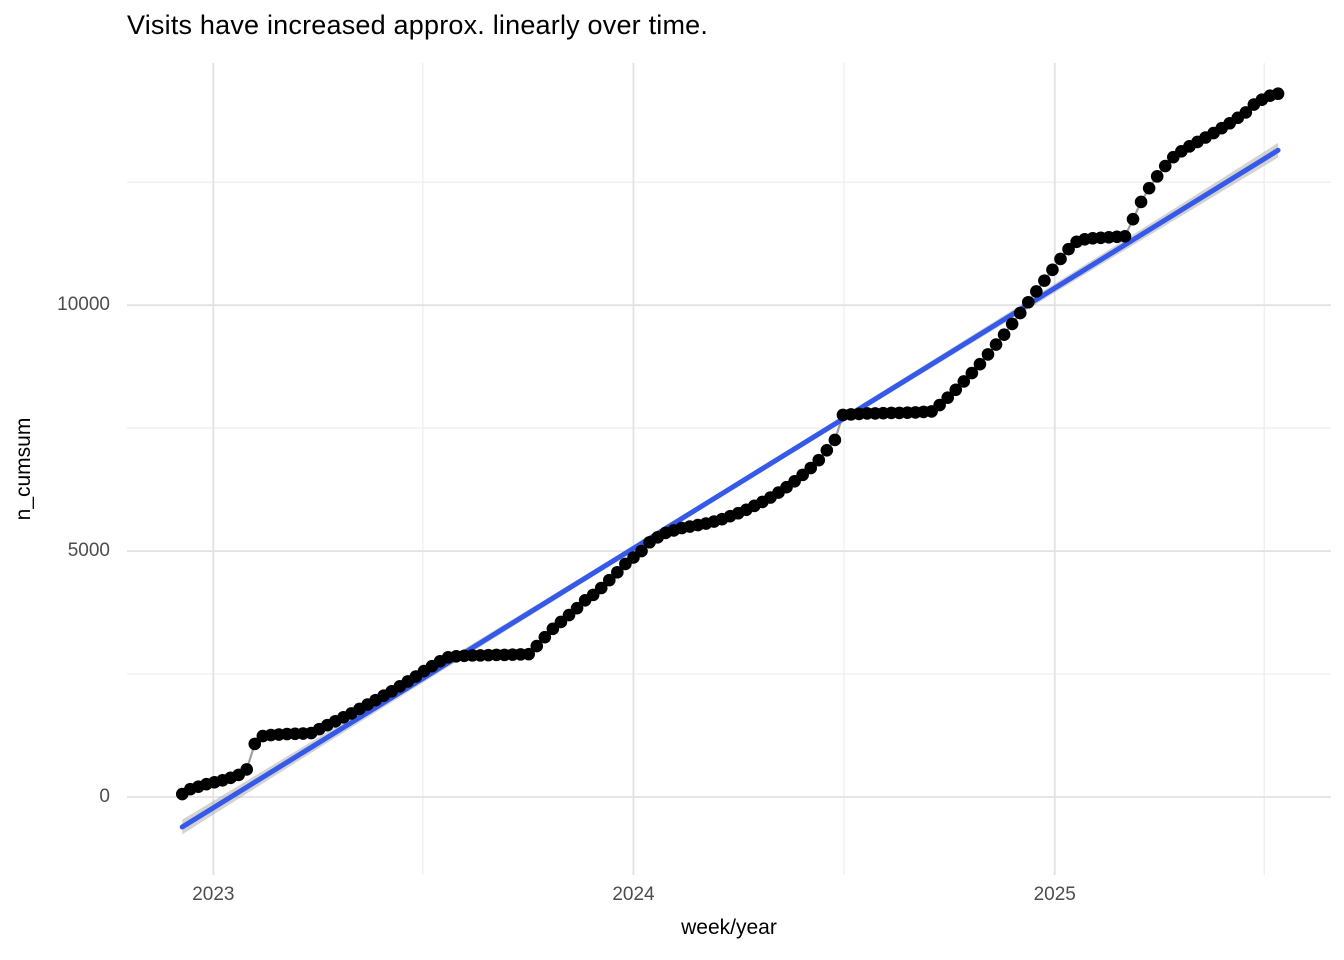 This screenshot has width=1344, height=960. Describe the element at coordinates (1054, 894) in the screenshot. I see `x-tick-label-2025: 2025` at that location.